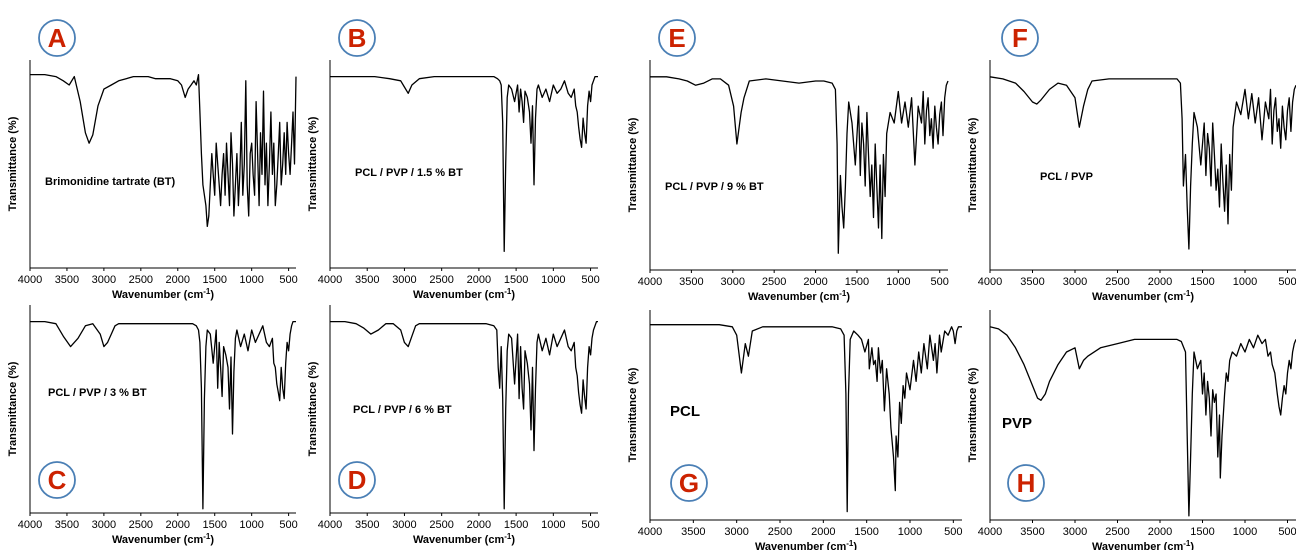 This screenshot has height=550, width=1296. I want to click on panel-label: F, so click(1020, 38).